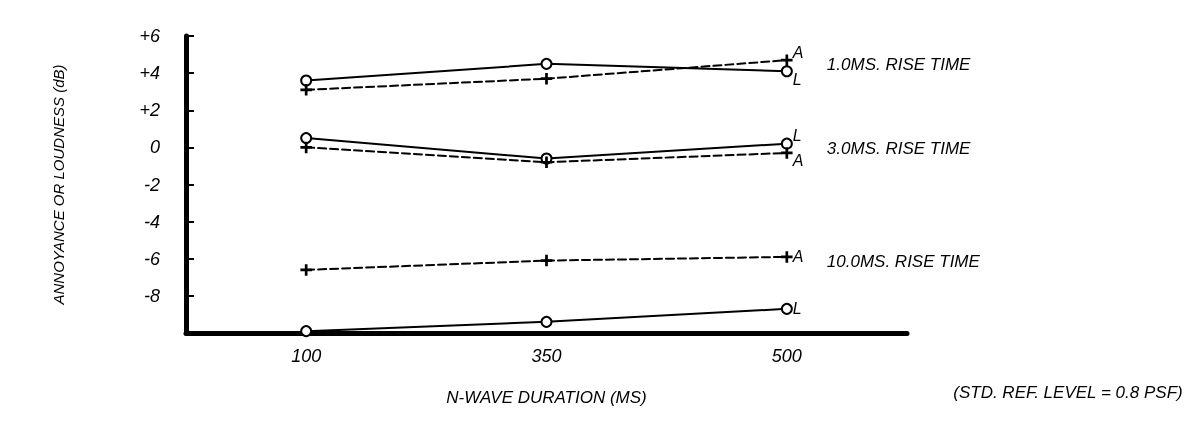 This screenshot has width=1201, height=423. I want to click on x-tick-label: 100, so click(306, 356).